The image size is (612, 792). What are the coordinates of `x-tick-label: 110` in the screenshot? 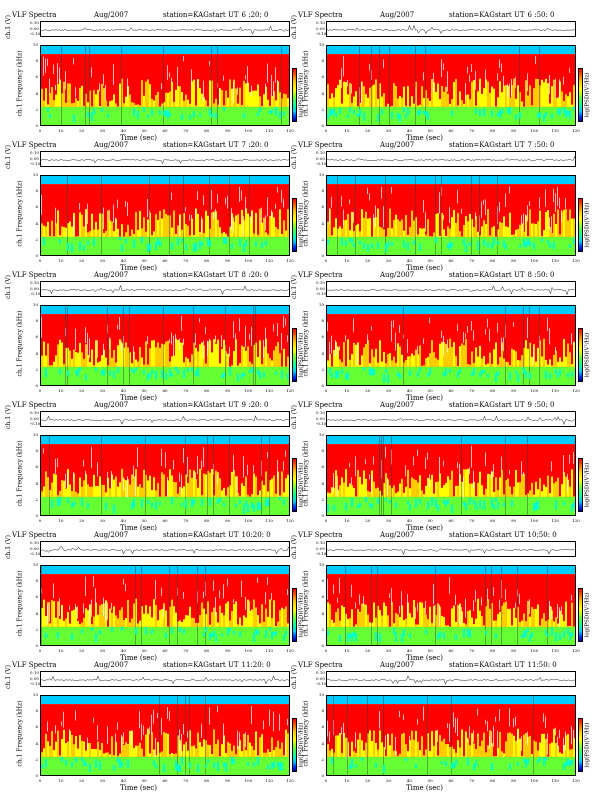 It's located at (555, 650).